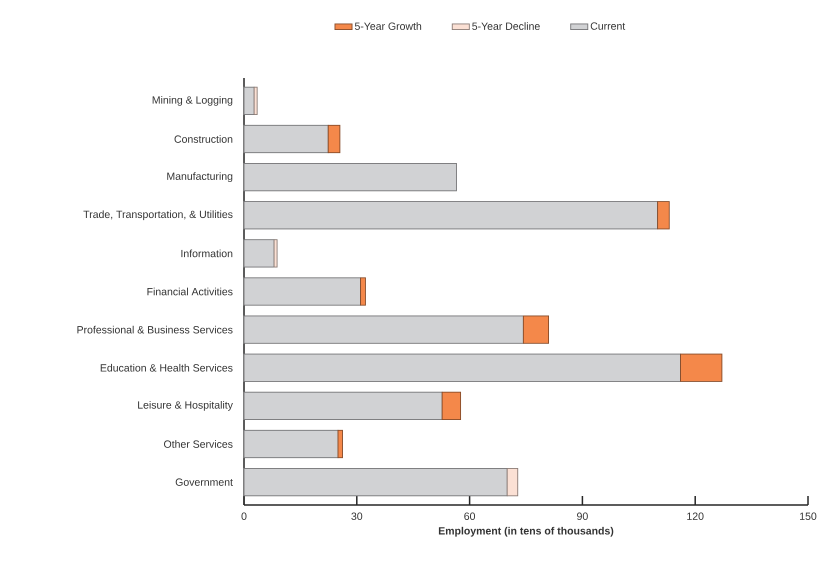 This screenshot has height=563, width=822. What do you see at coordinates (244, 516) in the screenshot?
I see `x-tick-label: 0` at bounding box center [244, 516].